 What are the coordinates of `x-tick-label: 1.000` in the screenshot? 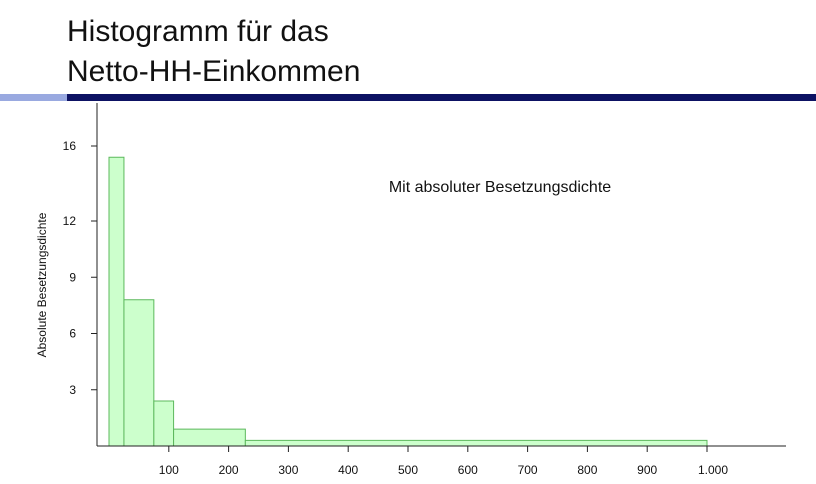 It's located at (713, 470).